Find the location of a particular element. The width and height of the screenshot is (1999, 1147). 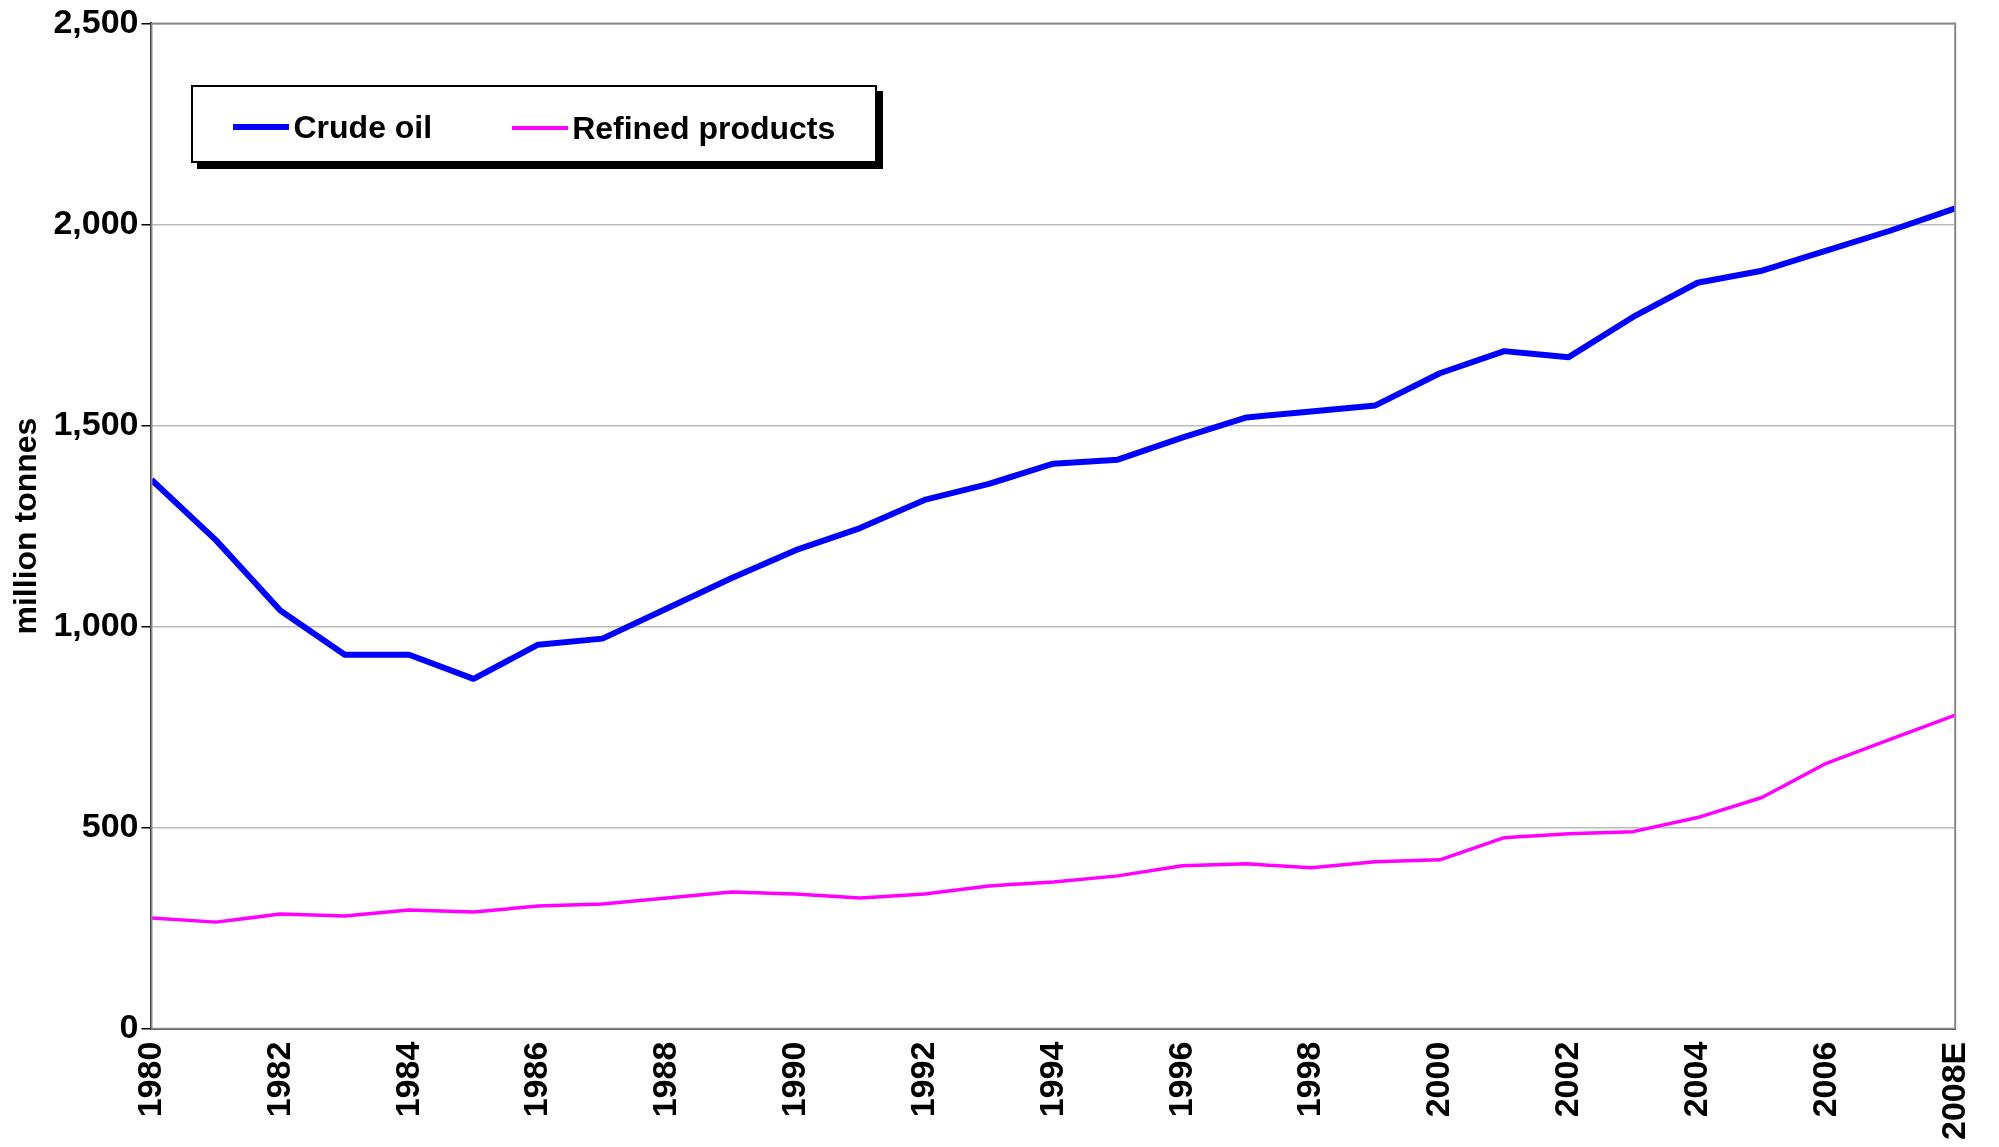

x-tick-label: 2004 is located at coordinates (1694, 1079).